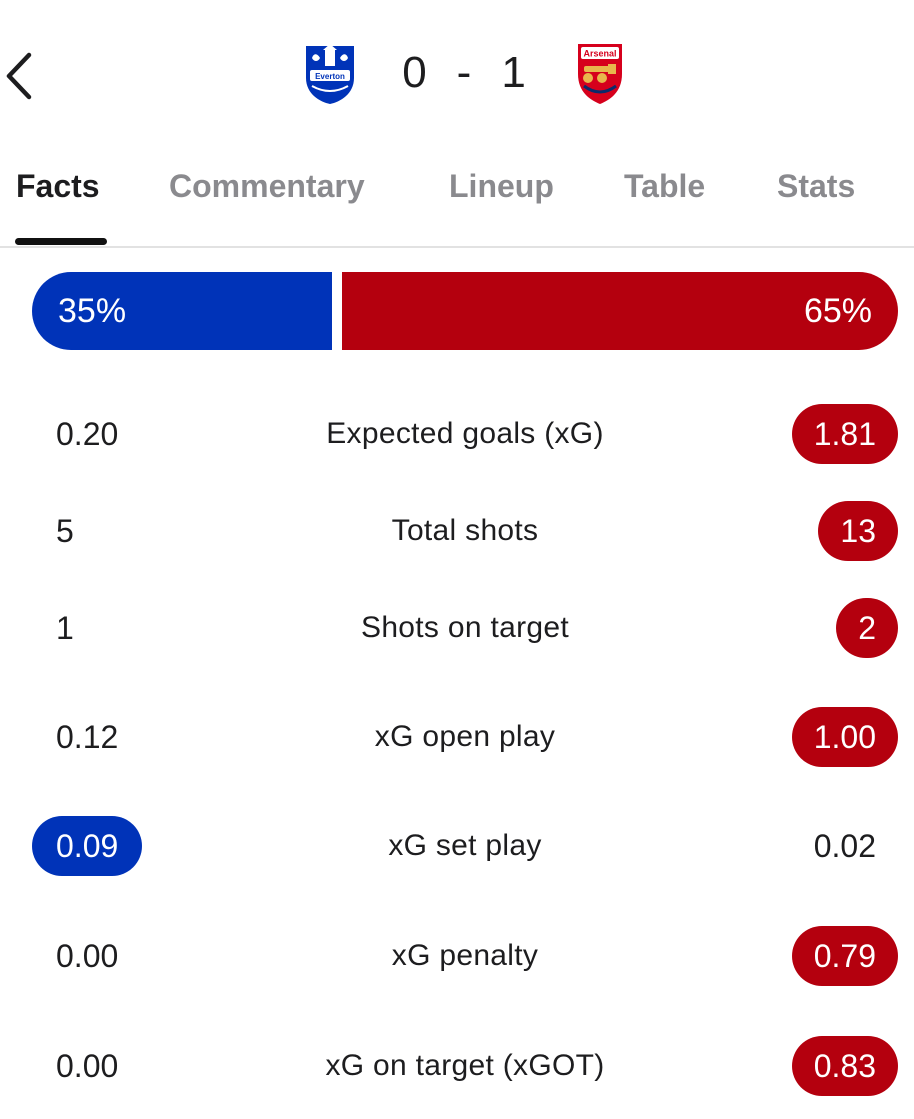 The width and height of the screenshot is (914, 1119). I want to click on match-tabs: Facts Commentary Lineup Table Stats, so click(457, 199).